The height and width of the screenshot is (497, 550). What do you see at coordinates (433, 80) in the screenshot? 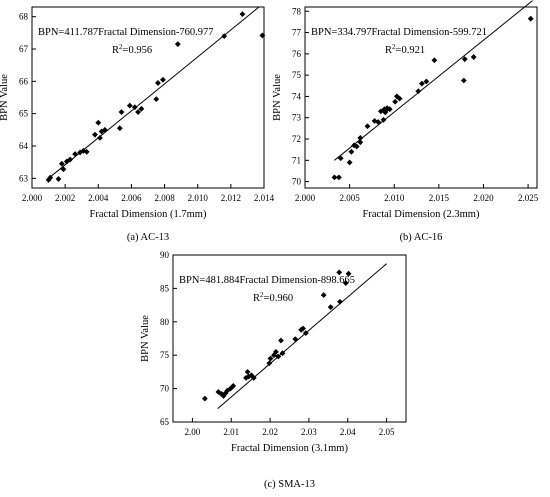
I see `regression-line` at bounding box center [433, 80].